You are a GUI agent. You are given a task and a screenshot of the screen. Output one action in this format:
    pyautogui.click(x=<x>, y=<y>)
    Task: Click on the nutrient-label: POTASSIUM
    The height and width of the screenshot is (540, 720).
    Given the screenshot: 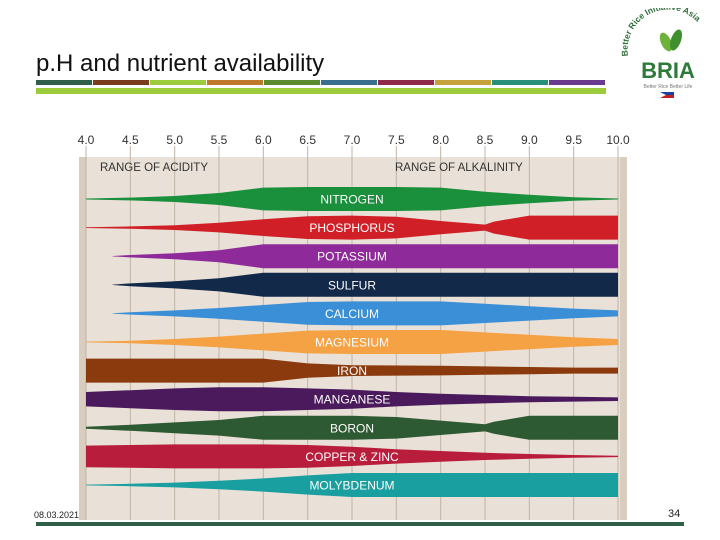 What is the action you would take?
    pyautogui.click(x=352, y=257)
    